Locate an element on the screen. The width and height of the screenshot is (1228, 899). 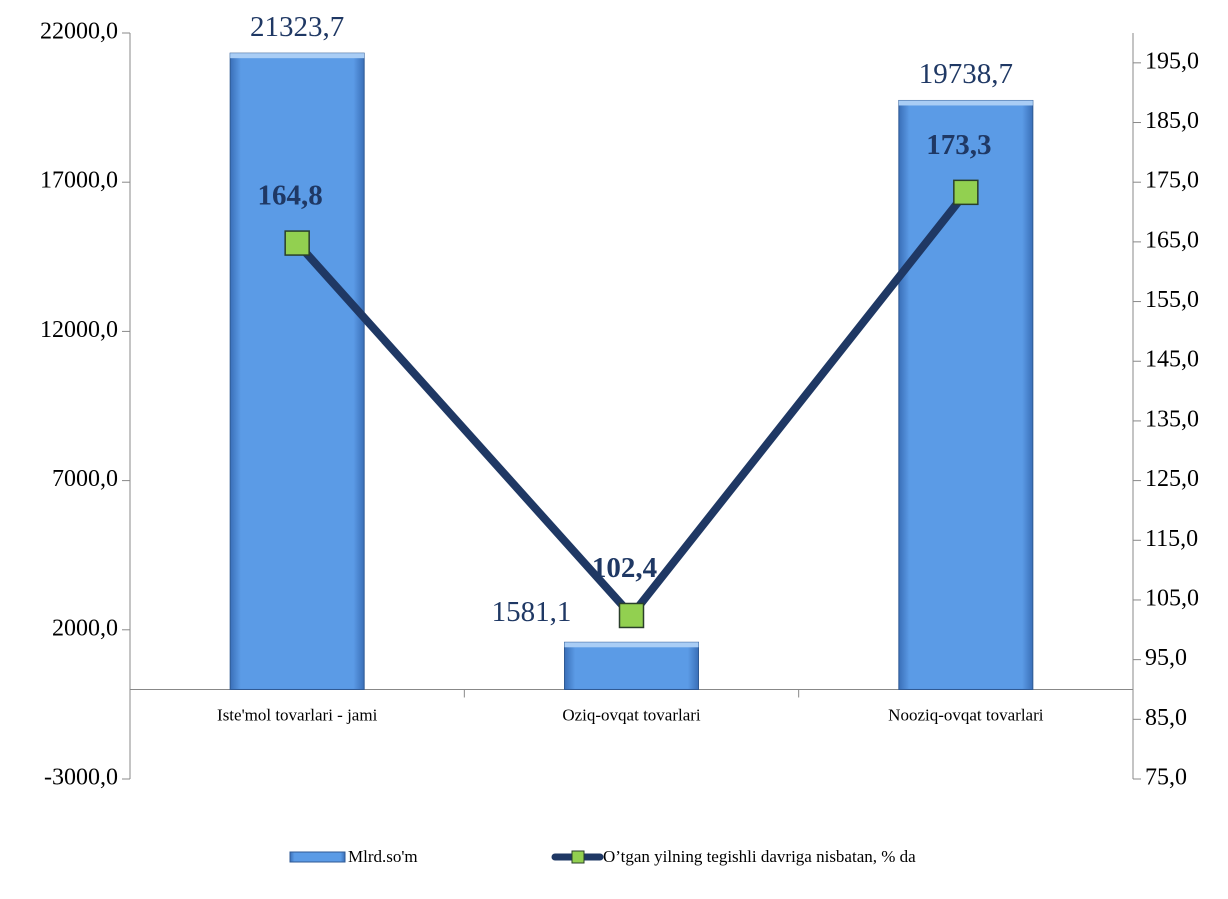
y-tick-label: -3000,0 is located at coordinates (81, 778).